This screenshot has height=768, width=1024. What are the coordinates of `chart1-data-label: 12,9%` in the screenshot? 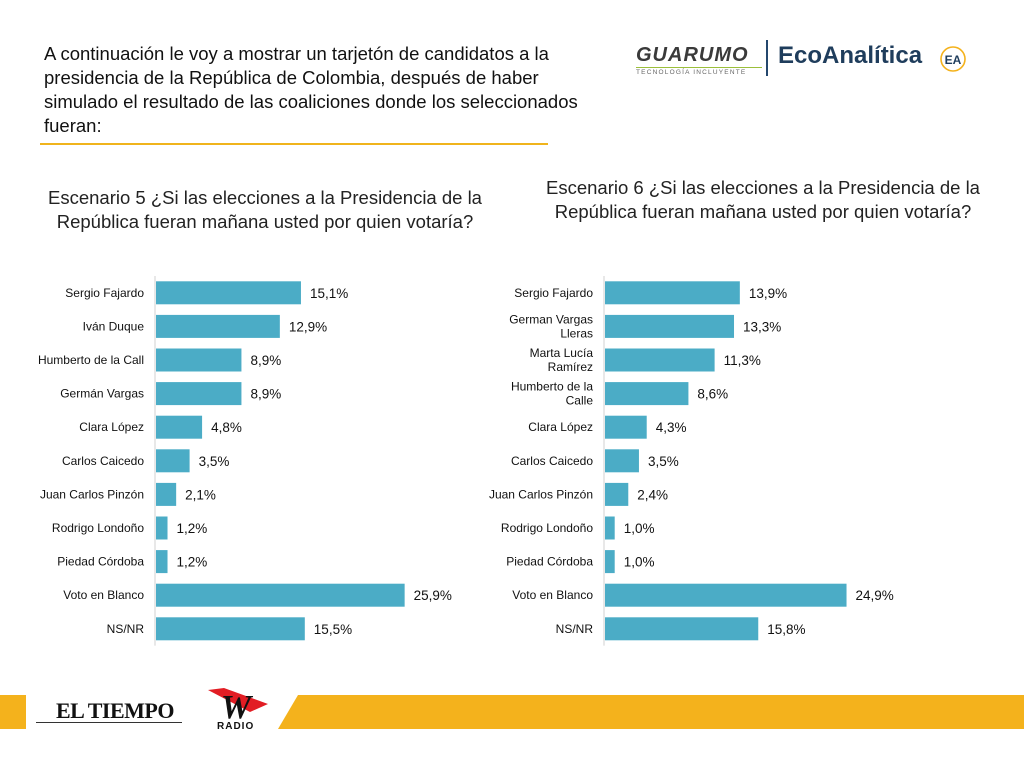 It's located at (308, 326).